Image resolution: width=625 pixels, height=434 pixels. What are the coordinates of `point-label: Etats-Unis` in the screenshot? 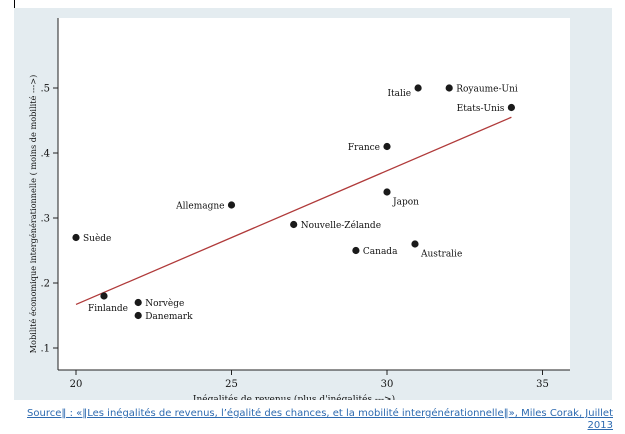 It's located at (481, 109).